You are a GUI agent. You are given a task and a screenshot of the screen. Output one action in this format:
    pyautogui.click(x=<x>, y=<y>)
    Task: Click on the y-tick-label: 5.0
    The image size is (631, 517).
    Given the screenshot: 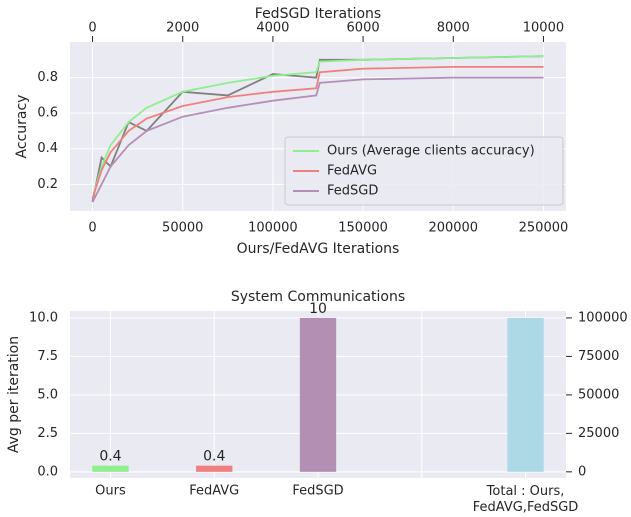 What is the action you would take?
    pyautogui.click(x=47, y=394)
    